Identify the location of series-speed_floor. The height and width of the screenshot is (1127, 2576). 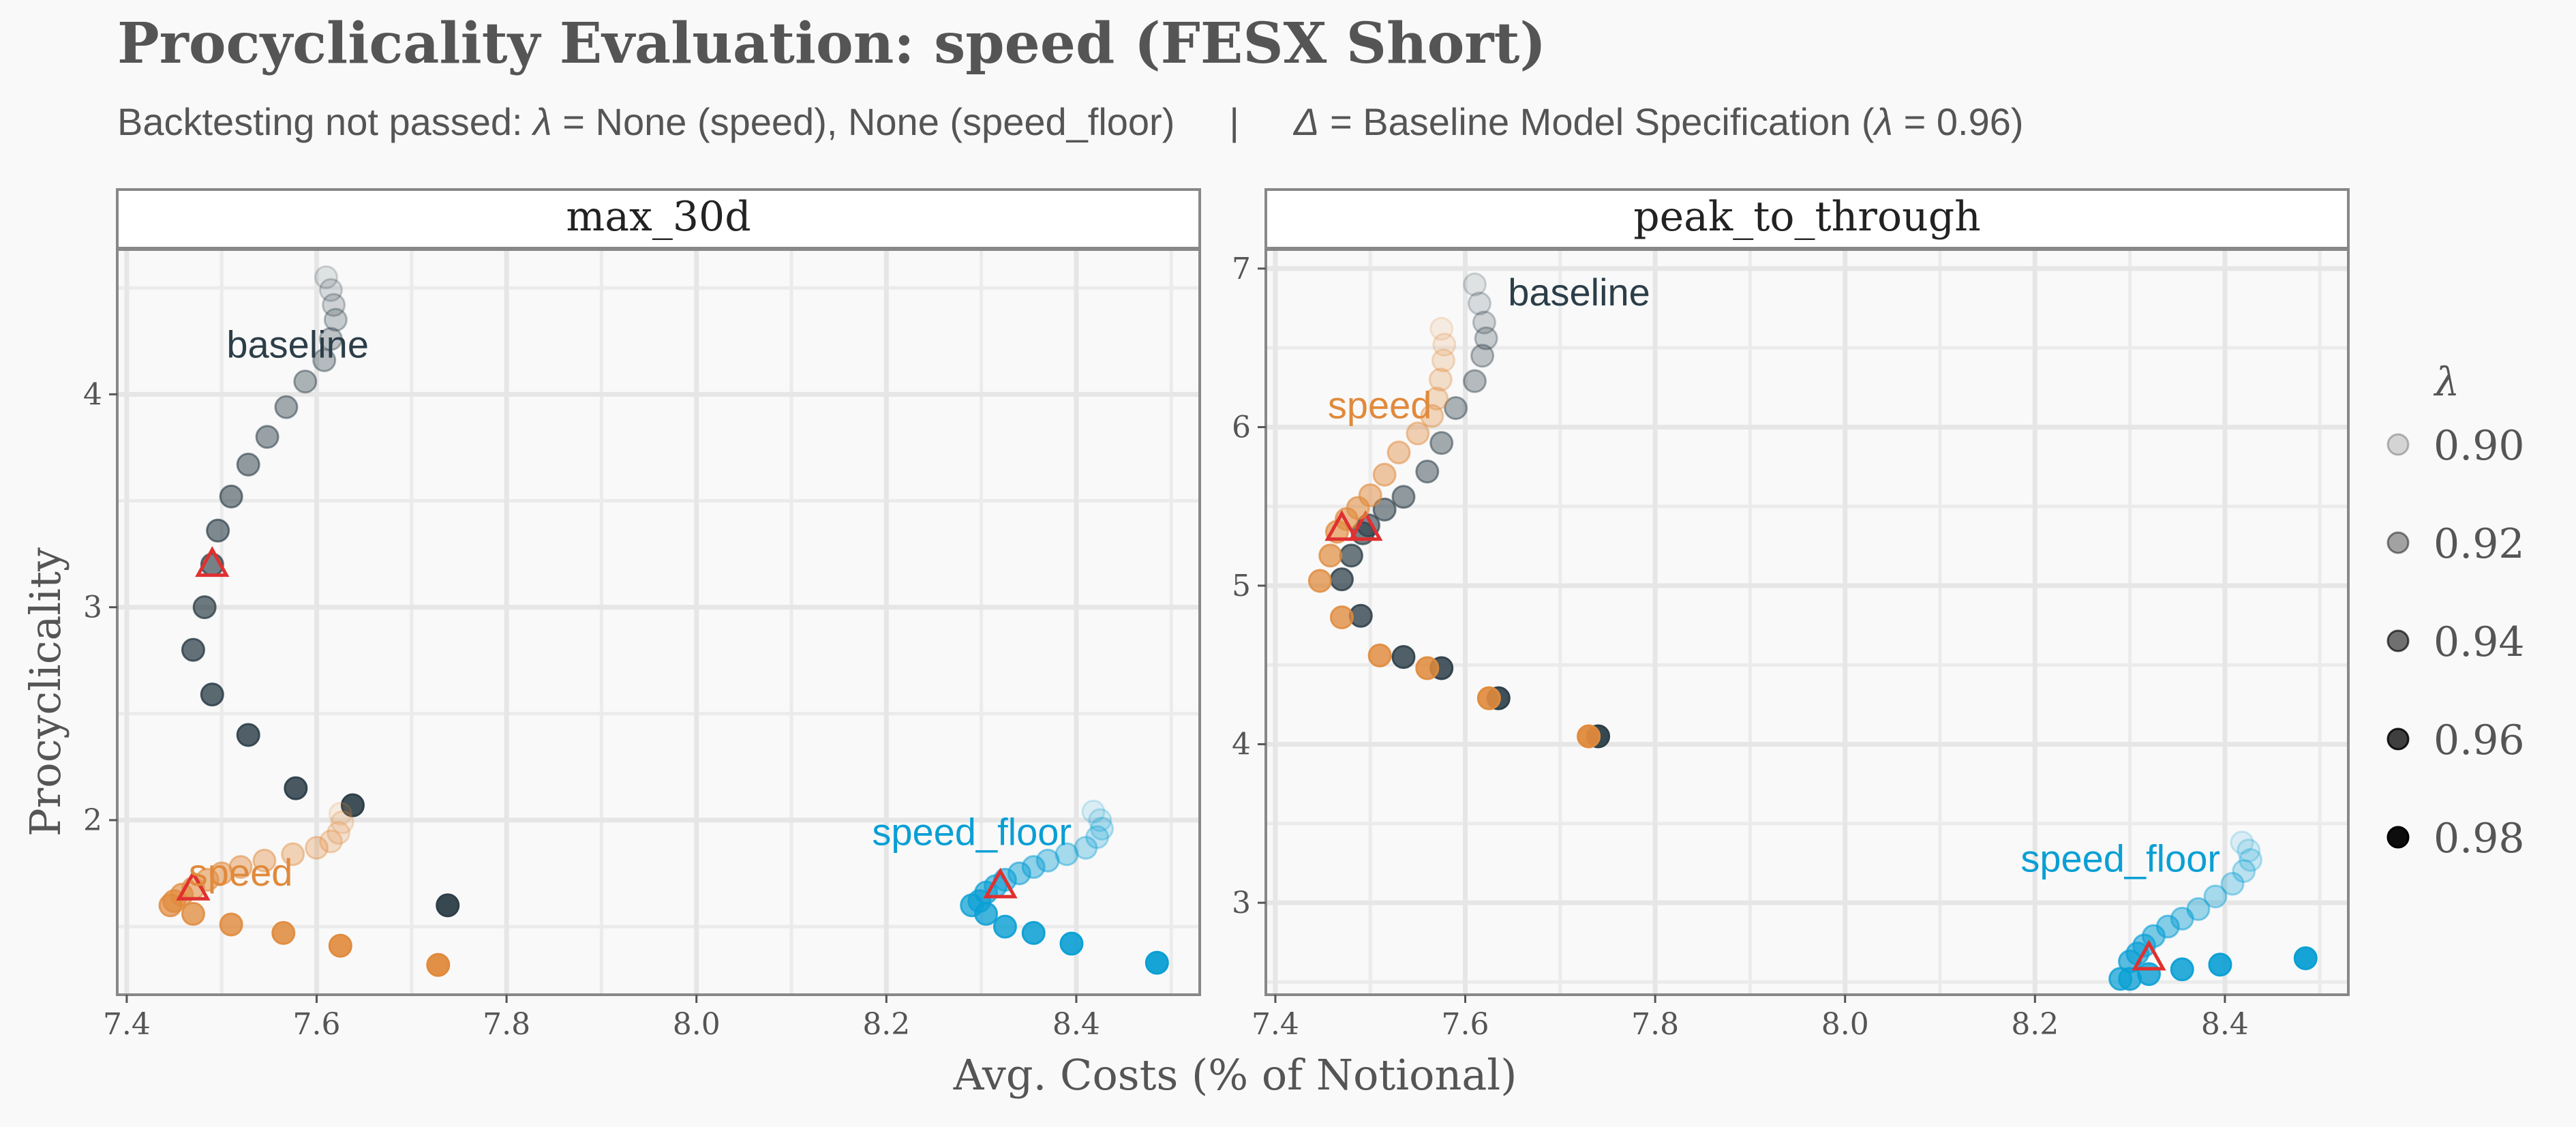
(2213, 910).